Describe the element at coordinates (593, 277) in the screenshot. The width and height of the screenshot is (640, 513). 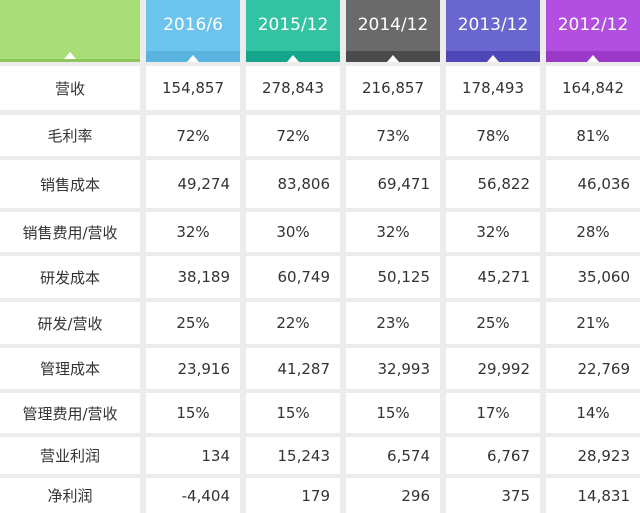
I see `table-cell: 35,060` at that location.